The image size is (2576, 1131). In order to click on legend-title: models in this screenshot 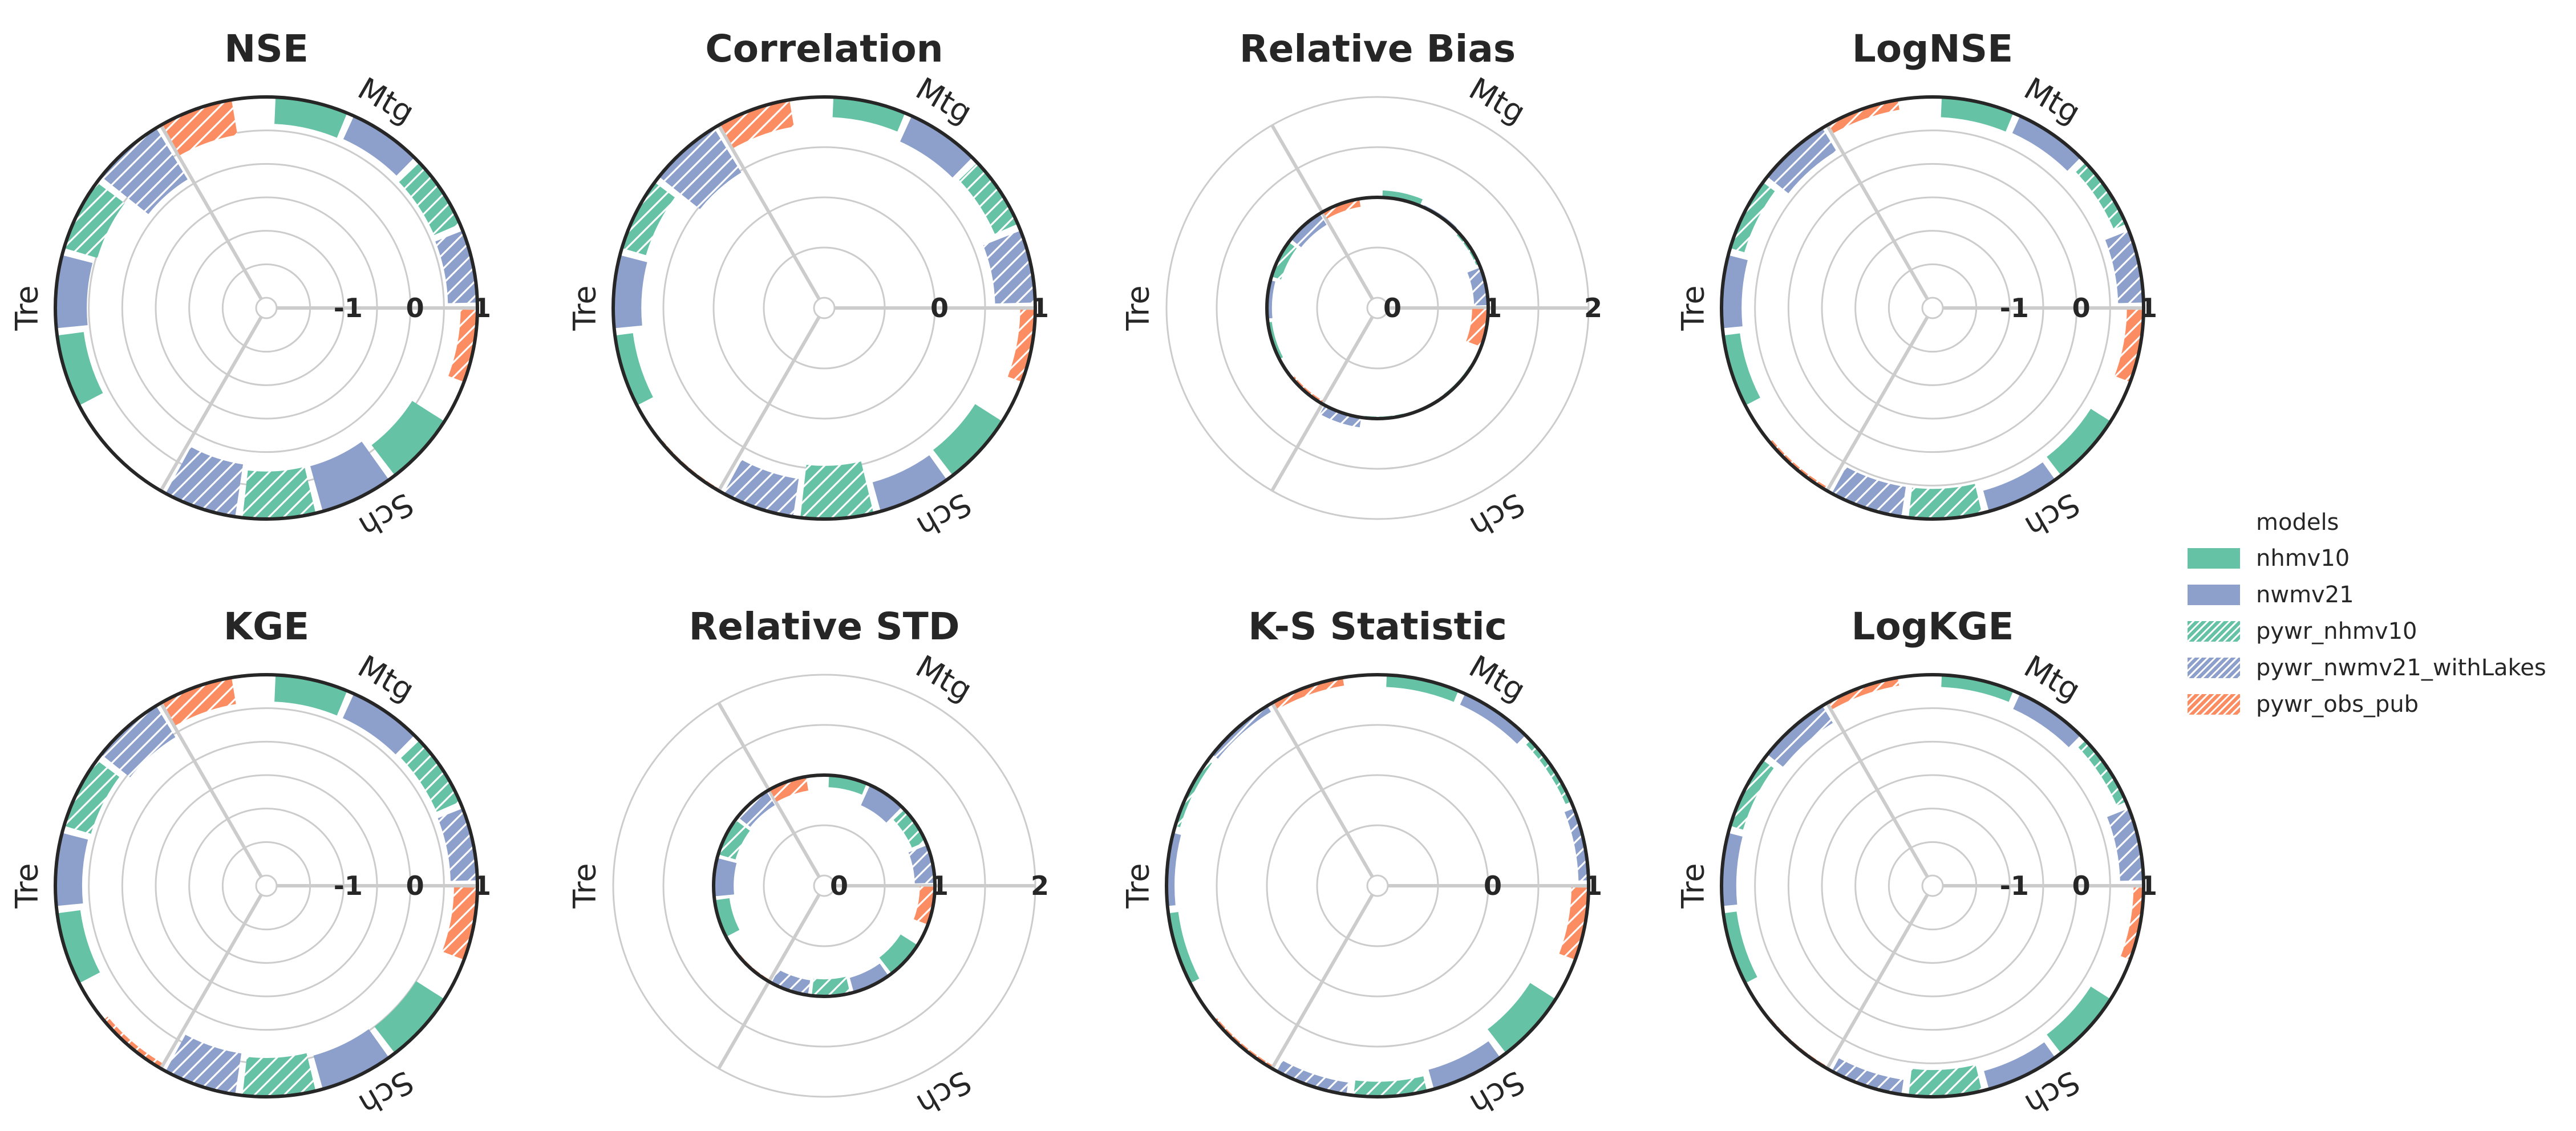, I will do `click(2297, 522)`.